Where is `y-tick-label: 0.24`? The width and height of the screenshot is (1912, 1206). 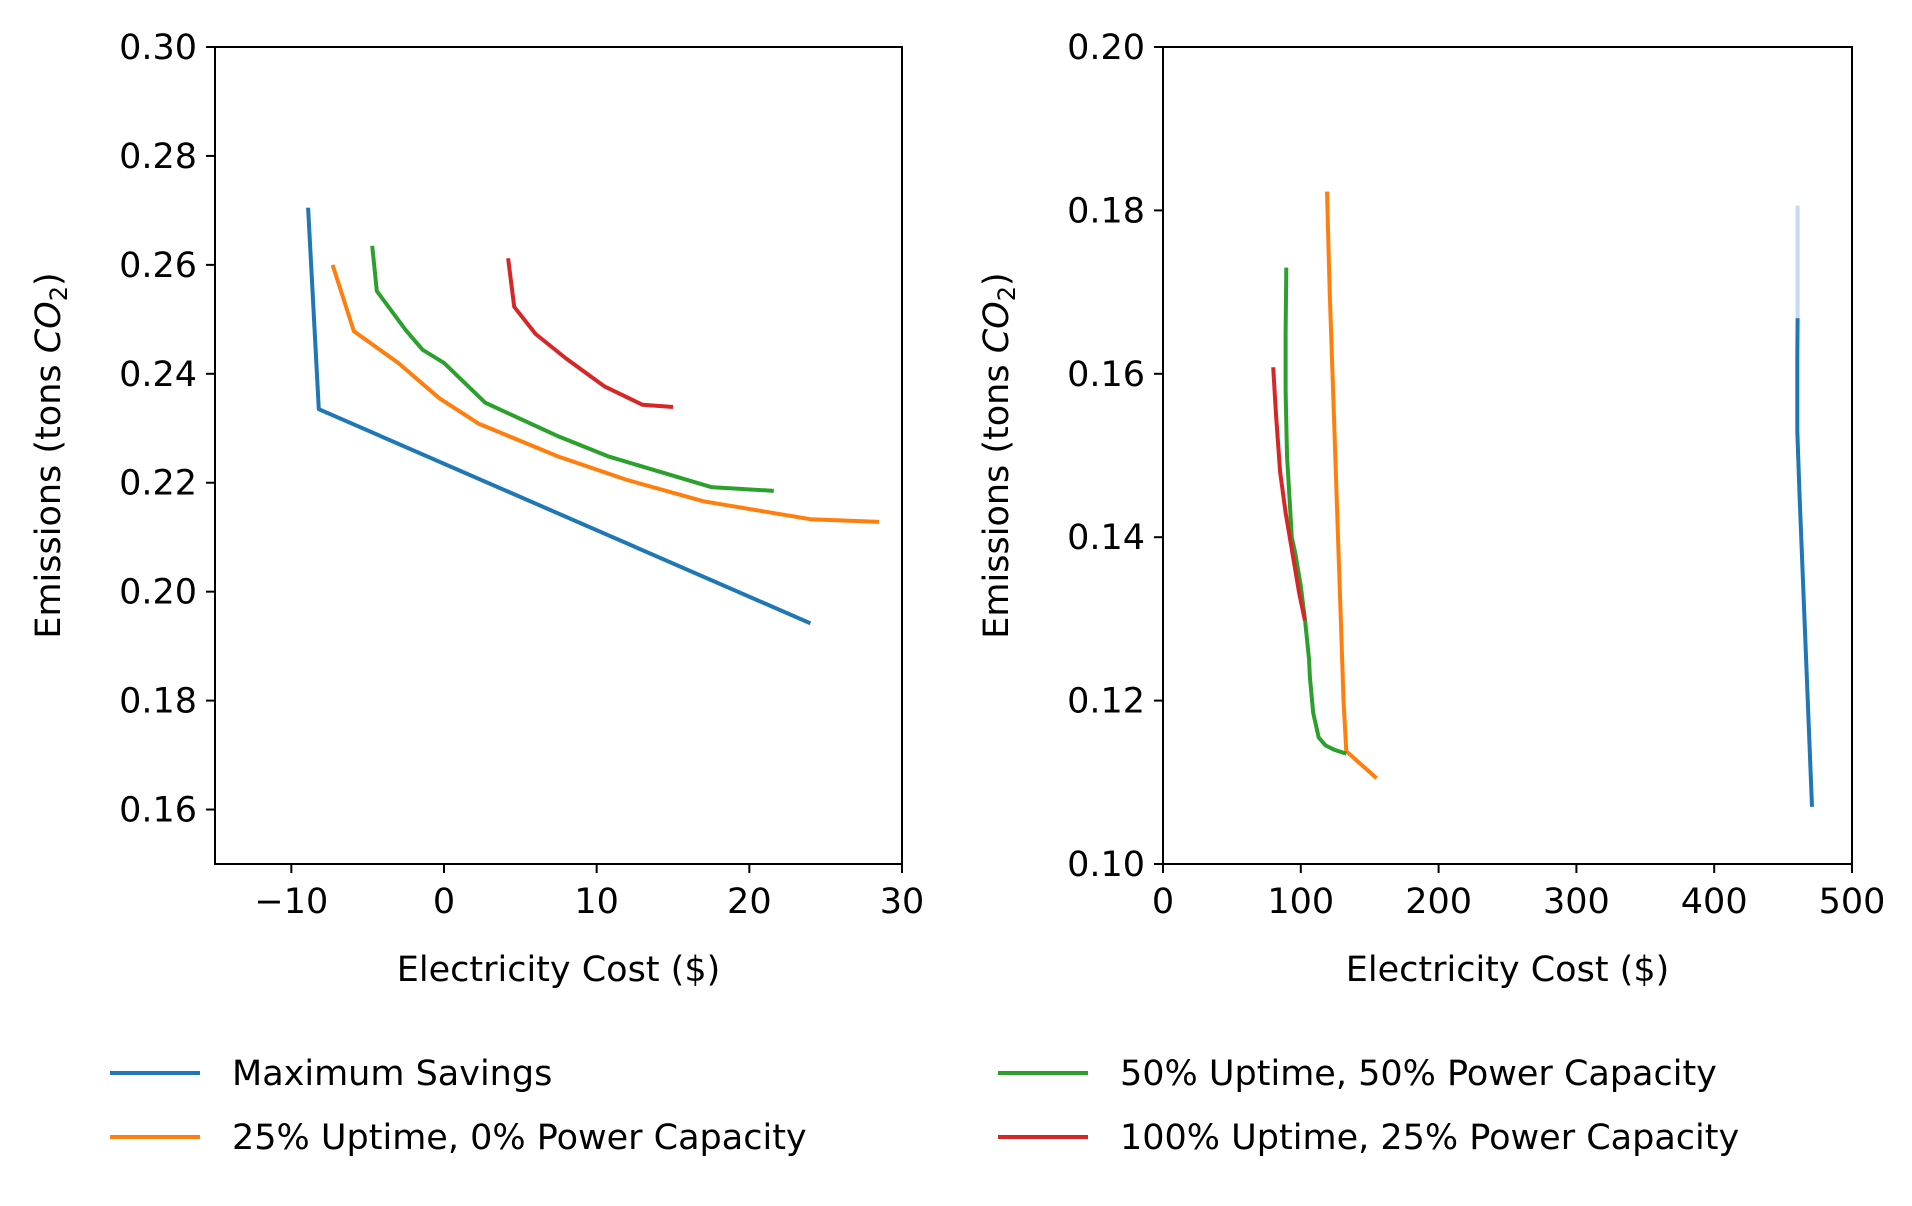 y-tick-label: 0.24 is located at coordinates (158, 375).